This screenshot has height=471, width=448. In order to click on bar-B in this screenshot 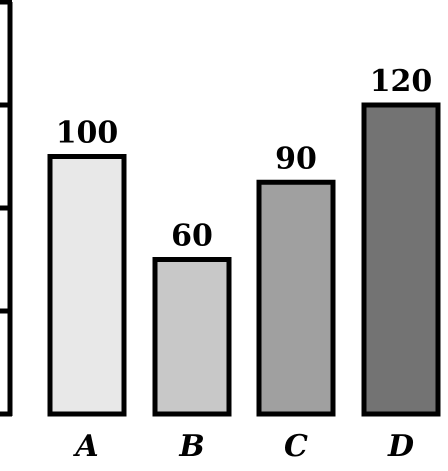, I will do `click(192, 337)`.